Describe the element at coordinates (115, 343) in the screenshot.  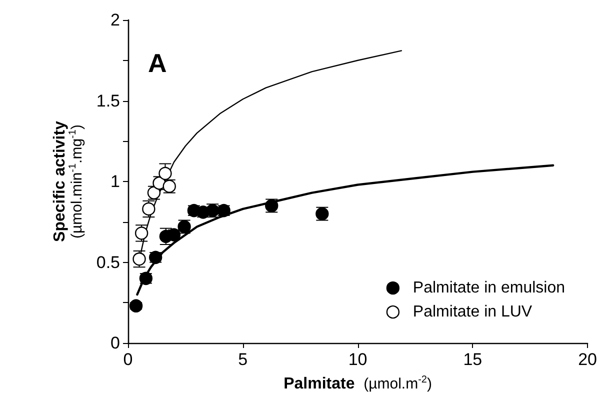
I see `y-tick-label: 0` at that location.